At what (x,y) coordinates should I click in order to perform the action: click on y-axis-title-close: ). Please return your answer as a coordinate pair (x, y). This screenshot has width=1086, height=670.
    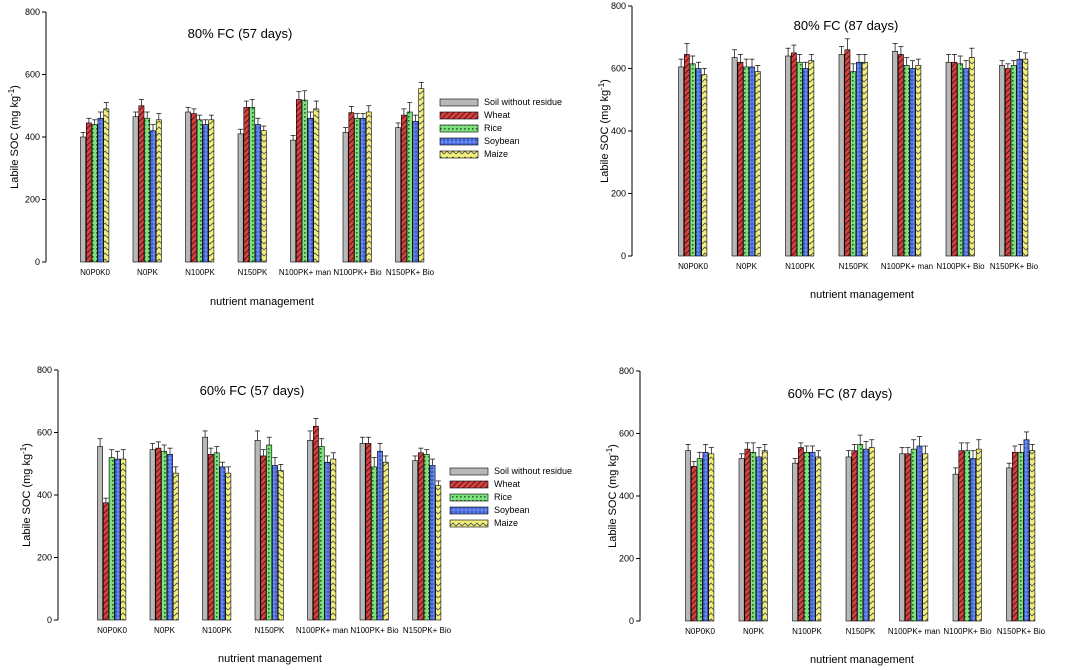
    Looking at the image, I should click on (27, 445).